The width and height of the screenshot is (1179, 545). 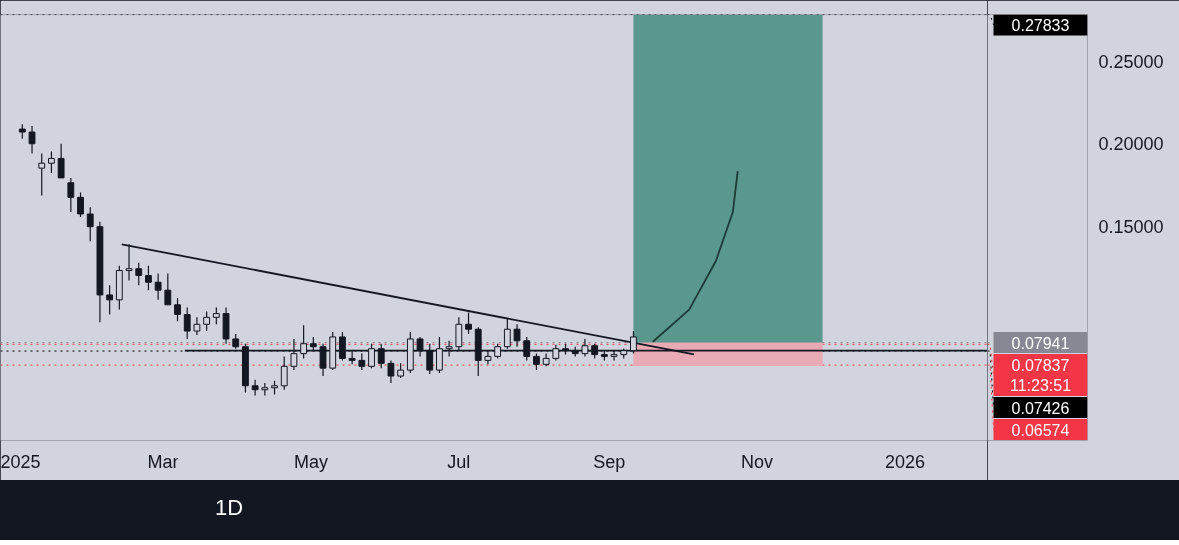 I want to click on y-tick-label: 0.25000, so click(x=1131, y=61).